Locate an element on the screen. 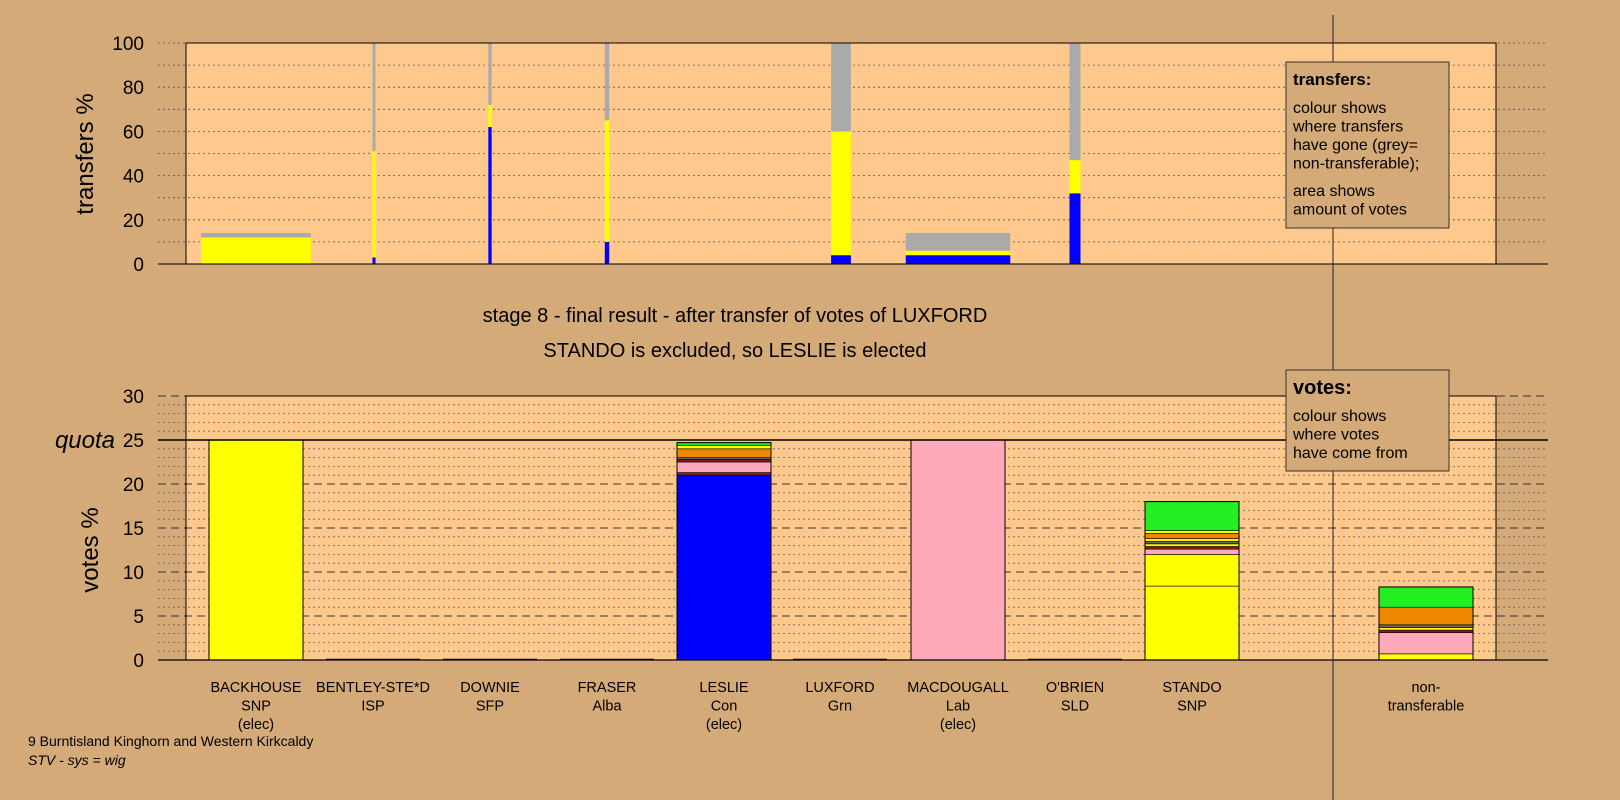  quota-label: quota is located at coordinates (85, 440).